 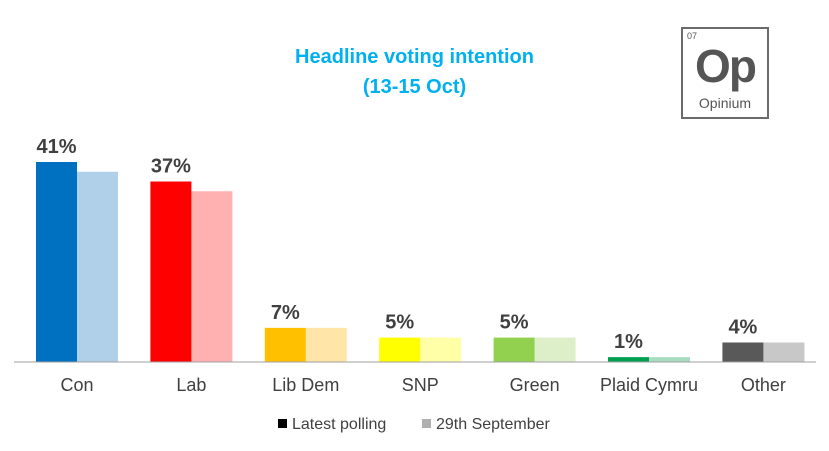 What do you see at coordinates (763, 385) in the screenshot?
I see `category-label: Other` at bounding box center [763, 385].